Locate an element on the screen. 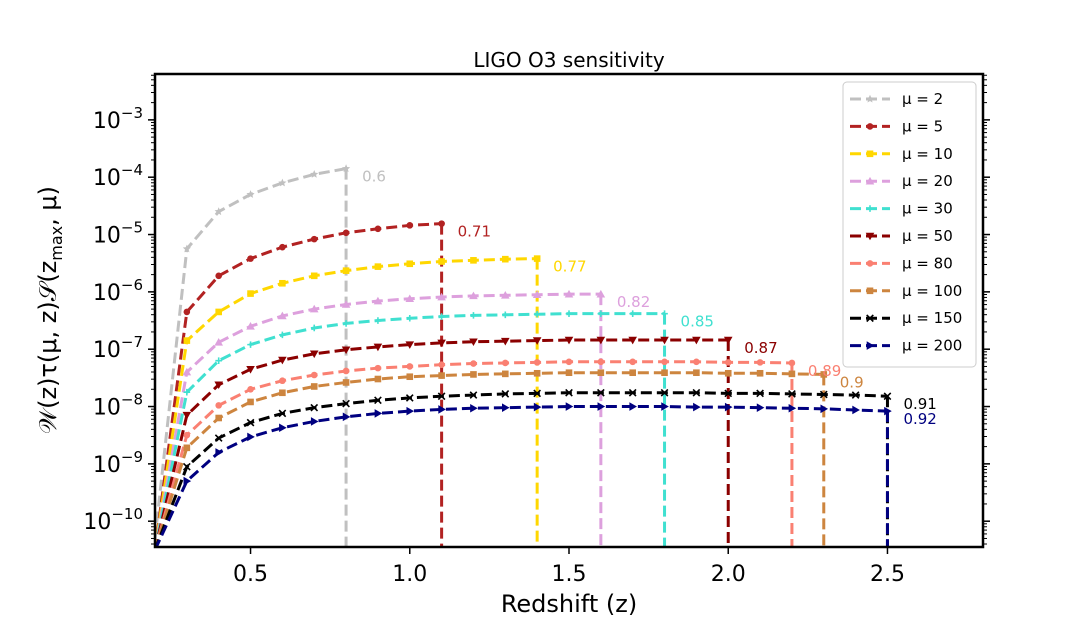  y-axis-label: 𝒲(z)τ(μ, z)𝒮(zmax, μ) is located at coordinates (50, 310).